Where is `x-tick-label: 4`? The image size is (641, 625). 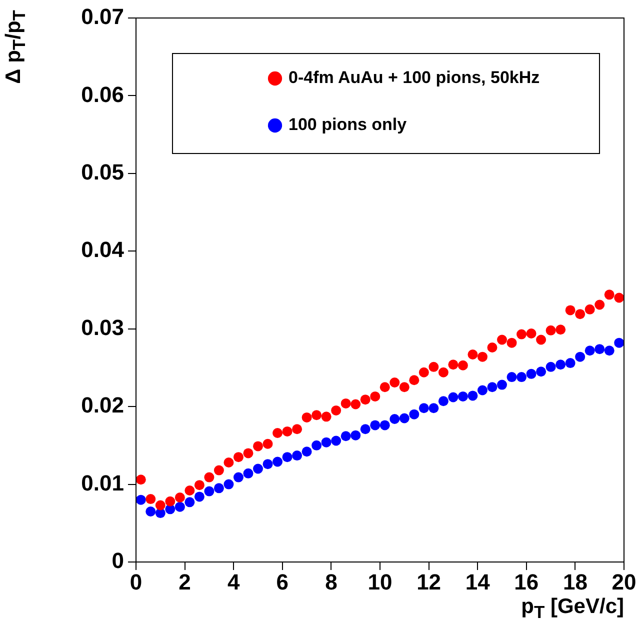 x-tick-label: 4 is located at coordinates (233, 581).